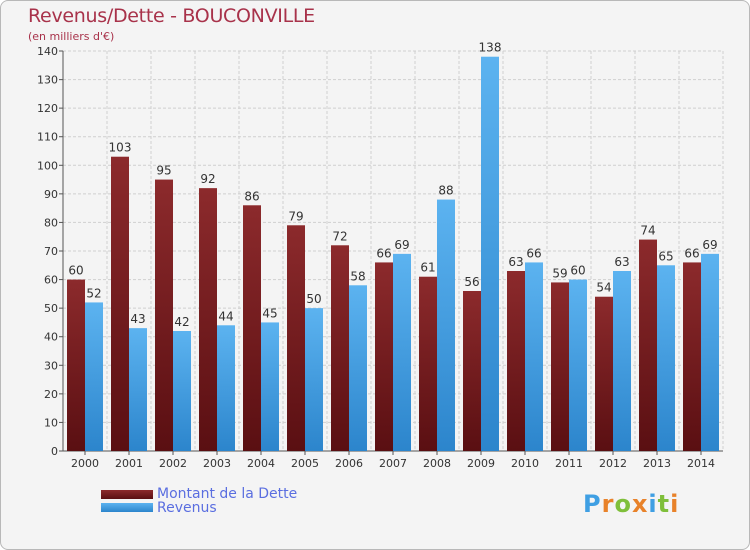  Describe the element at coordinates (181, 322) in the screenshot. I see `data-label-revenus: 42` at that location.